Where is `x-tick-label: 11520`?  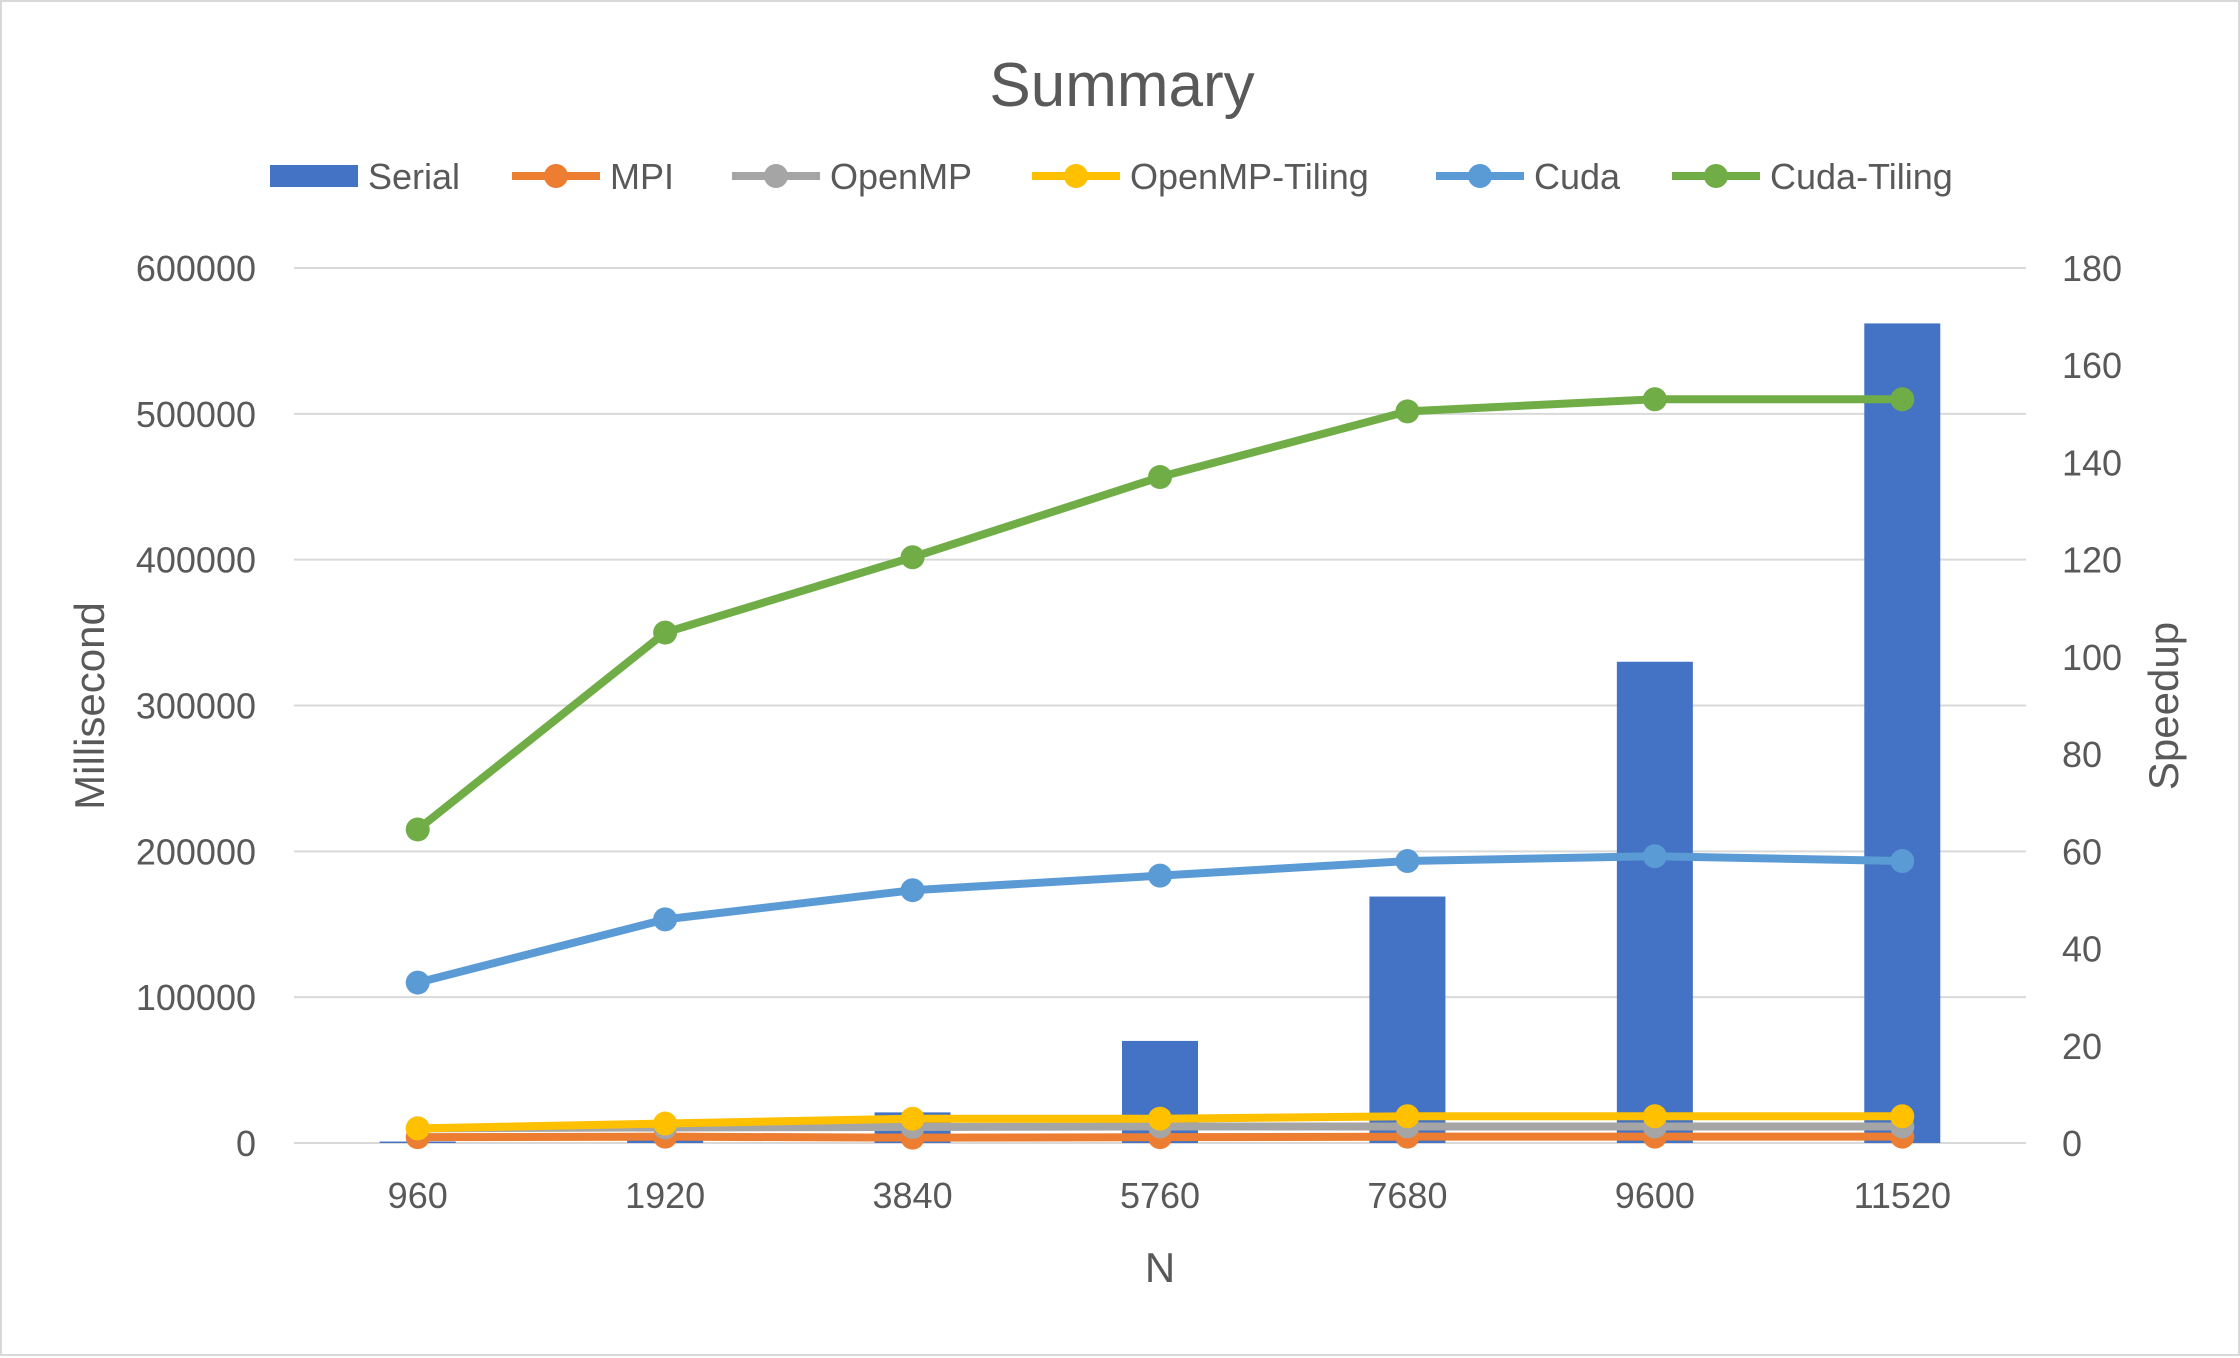
x-tick-label: 11520 is located at coordinates (1902, 1195).